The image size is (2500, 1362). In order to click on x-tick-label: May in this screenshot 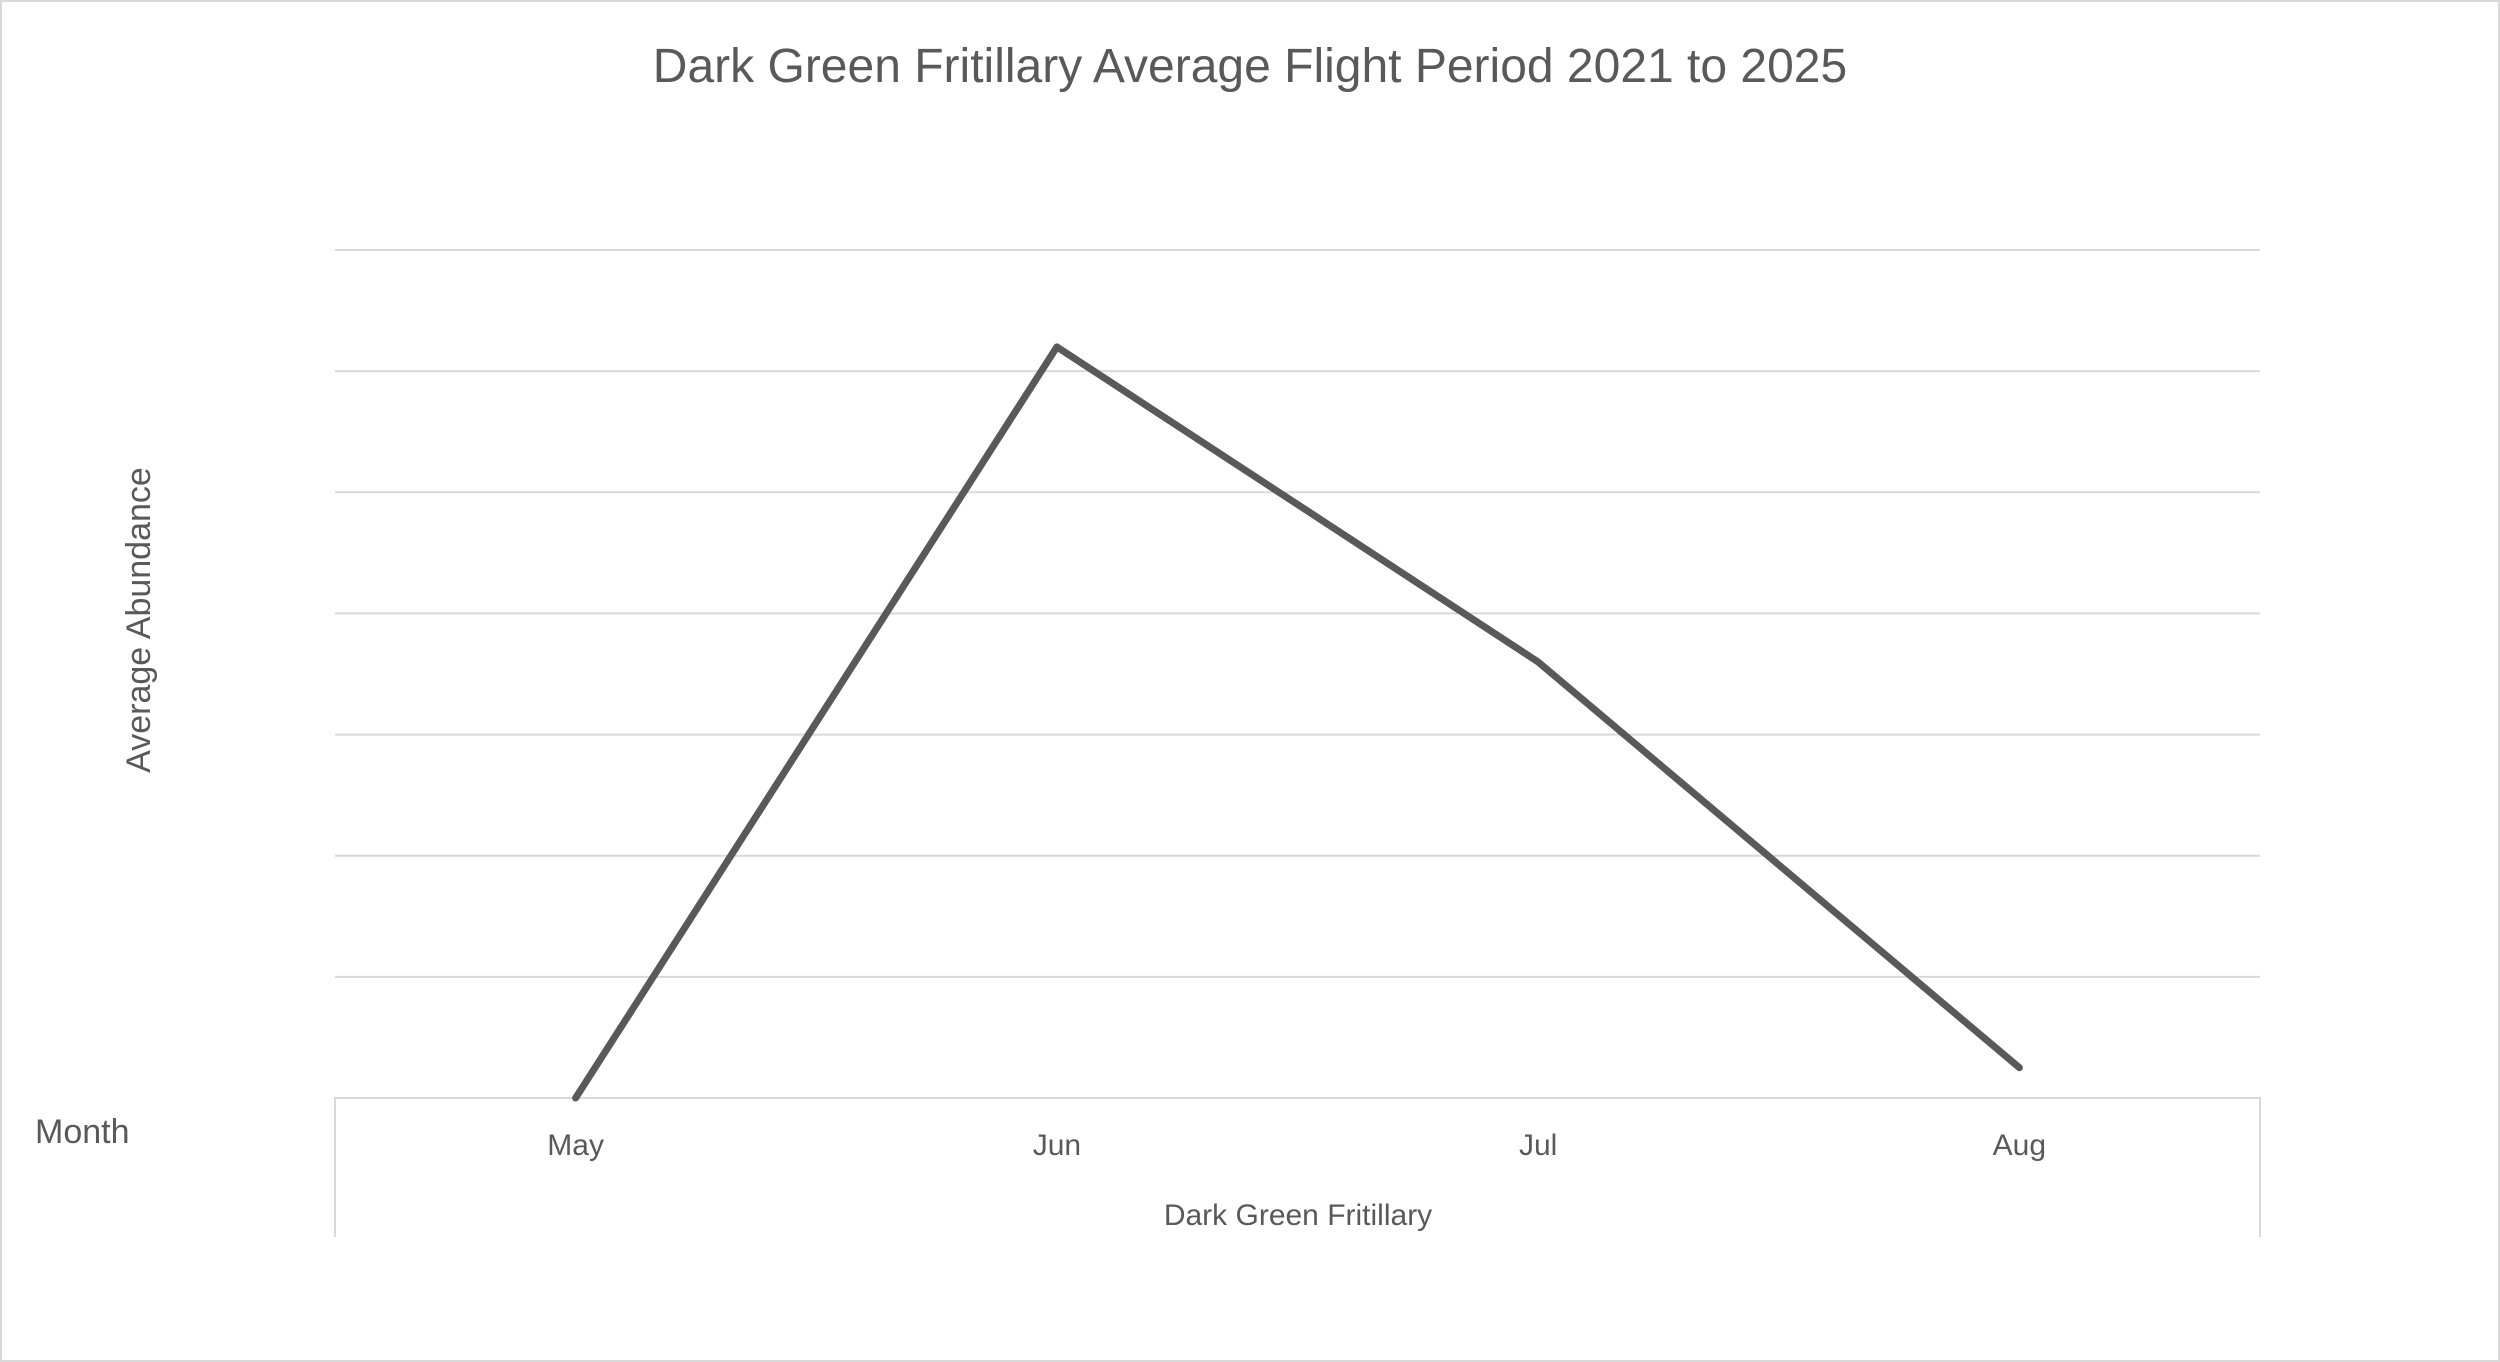, I will do `click(575, 1145)`.